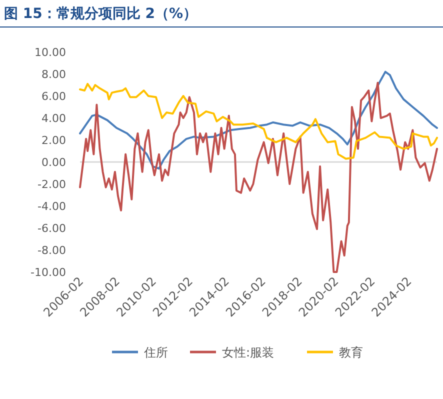 Image resolution: width=443 pixels, height=399 pixels. What do you see at coordinates (54, 96) in the screenshot?
I see `y-tick-label: 6.00` at bounding box center [54, 96].